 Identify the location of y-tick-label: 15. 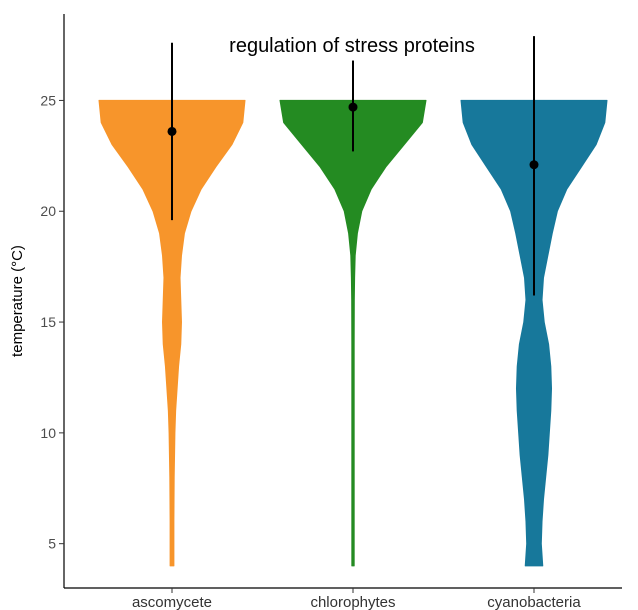
(48, 322).